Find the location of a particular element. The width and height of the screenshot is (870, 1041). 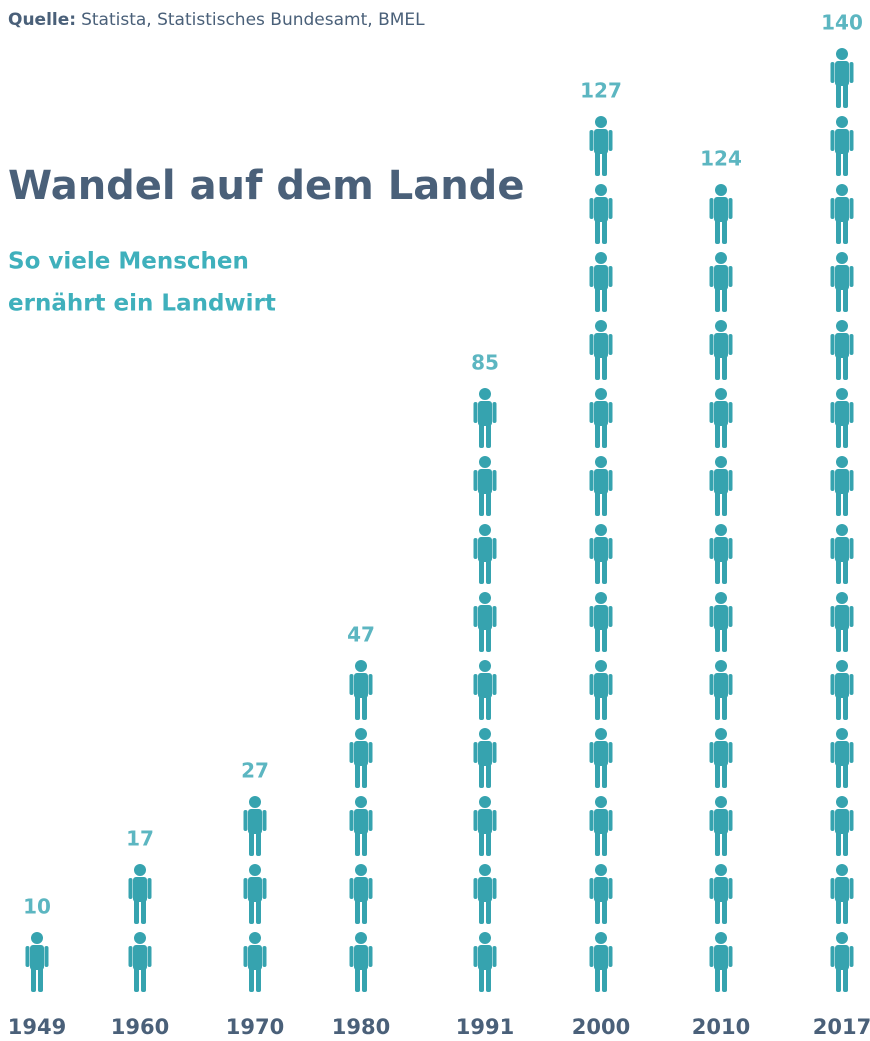

x-tick-label: 1980 is located at coordinates (361, 1027).